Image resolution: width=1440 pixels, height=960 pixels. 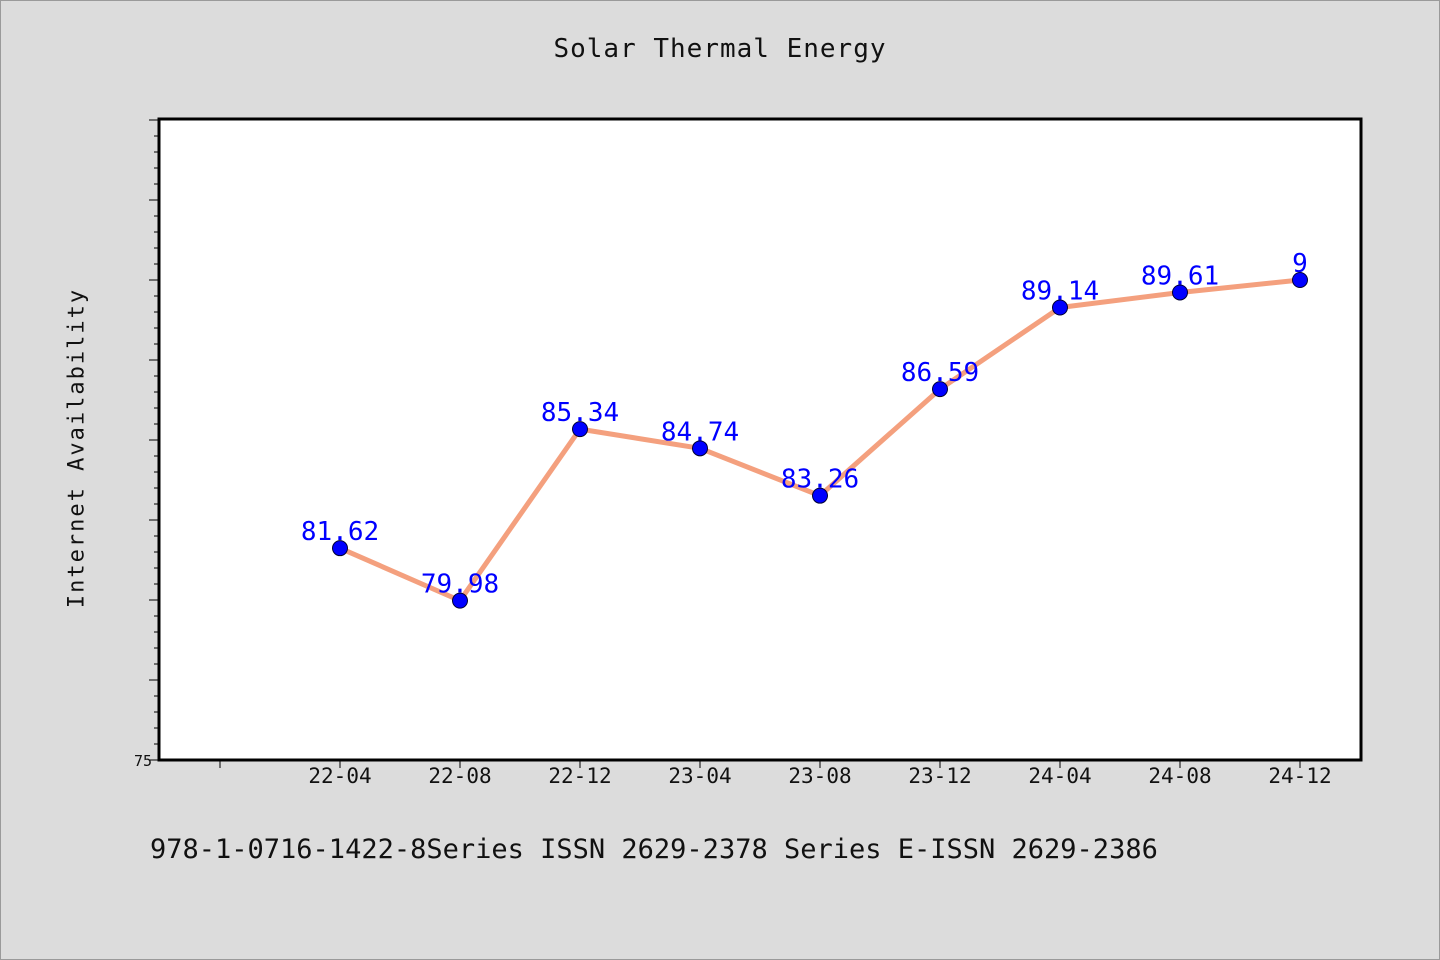 I want to click on data-label: 81.62, so click(x=340, y=532).